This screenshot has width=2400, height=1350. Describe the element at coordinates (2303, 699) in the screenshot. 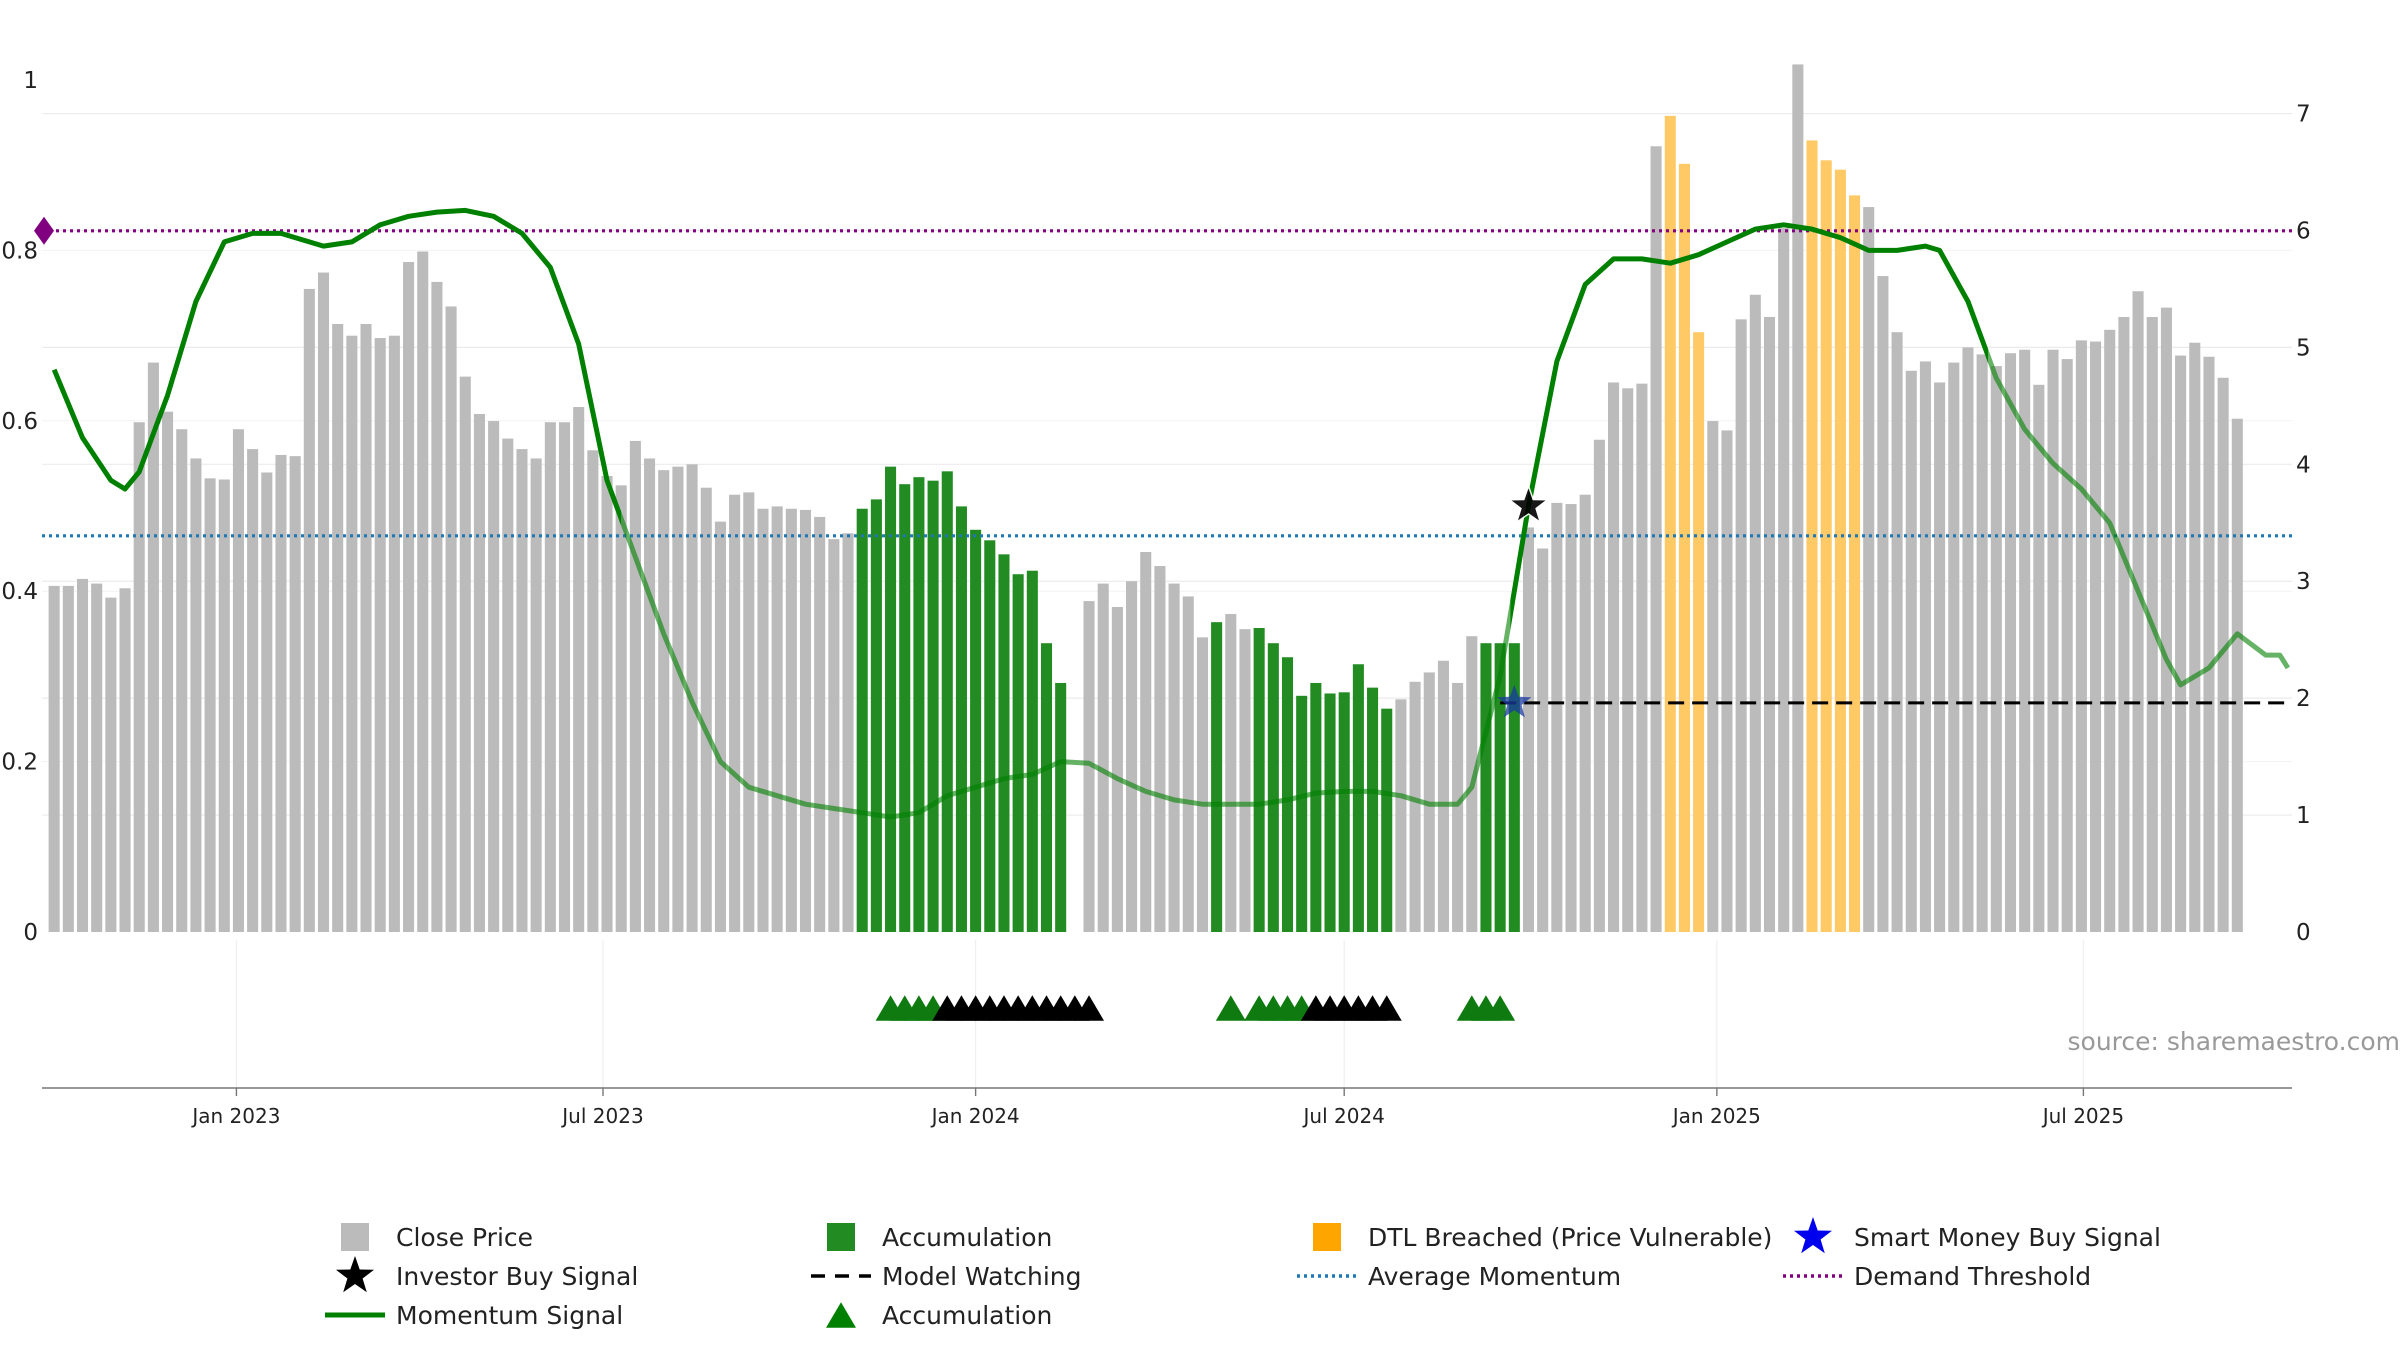

I see `y-right-tick-label-2: 2` at that location.